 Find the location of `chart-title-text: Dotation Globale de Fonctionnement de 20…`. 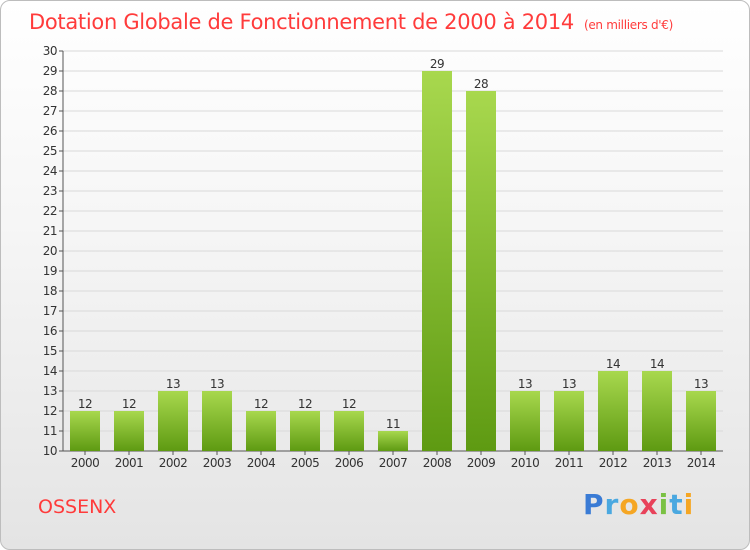

chart-title-text: Dotation Globale de Fonctionnement de 20… is located at coordinates (301, 22).